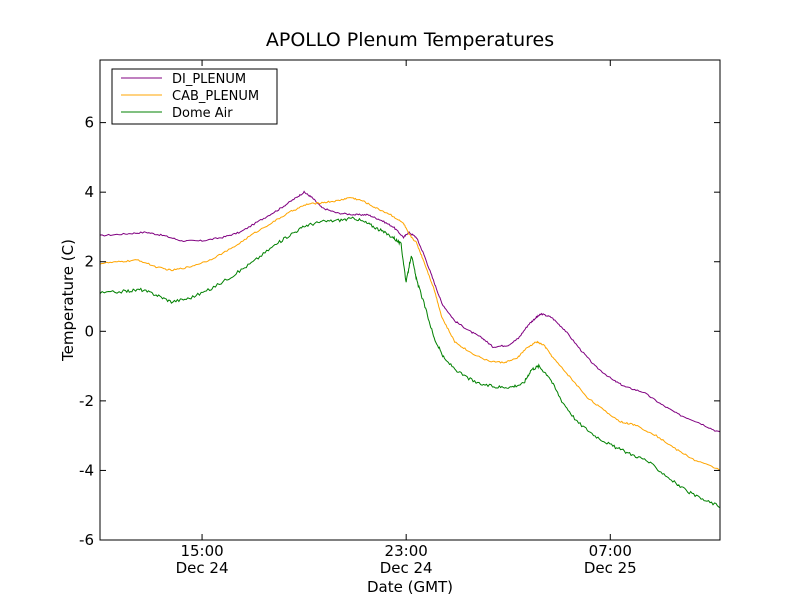 The height and width of the screenshot is (600, 800). I want to click on x-tick-time-label: 23:00, so click(406, 551).